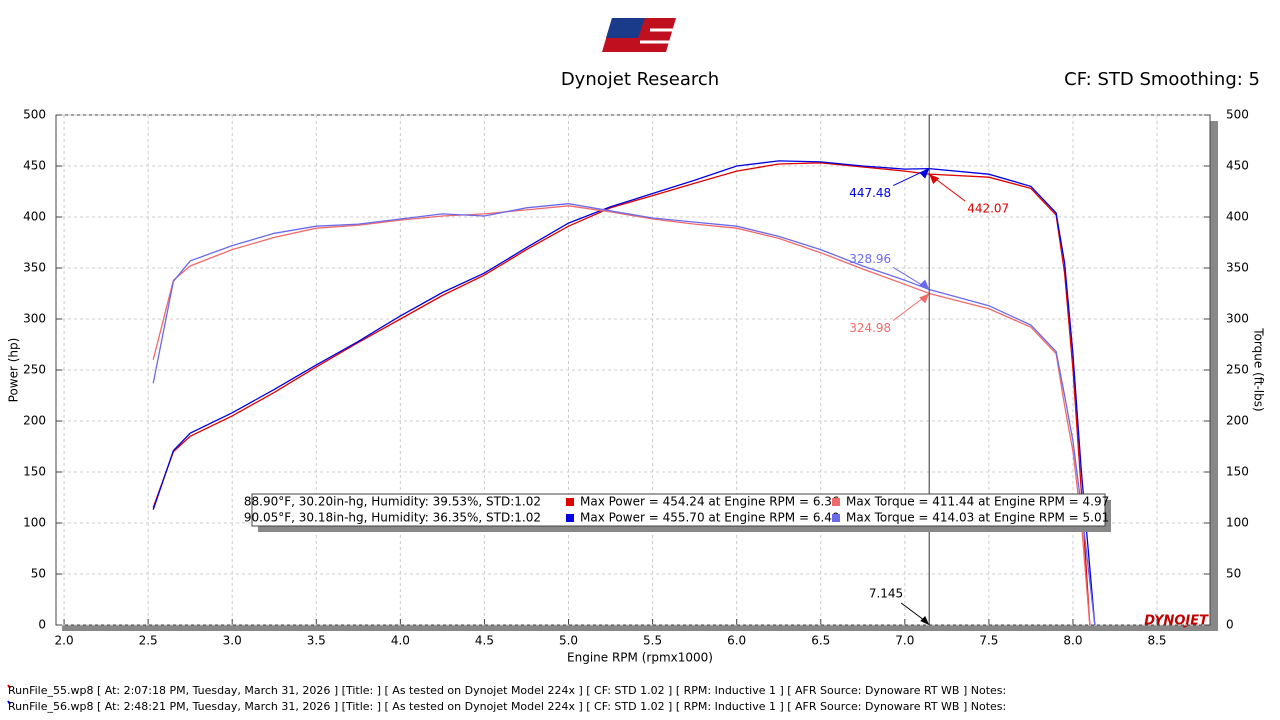 This screenshot has width=1280, height=720. I want to click on x-tick-label: 2.0, so click(64, 641).